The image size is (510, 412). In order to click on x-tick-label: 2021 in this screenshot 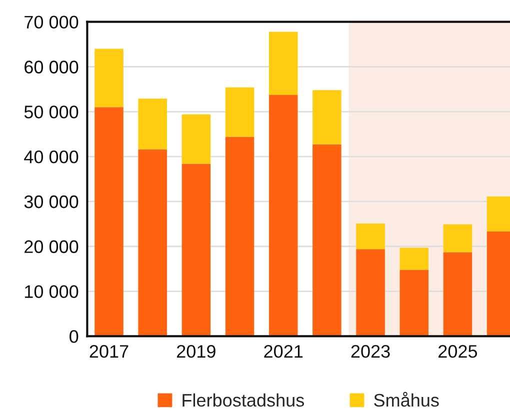, I will do `click(283, 351)`.